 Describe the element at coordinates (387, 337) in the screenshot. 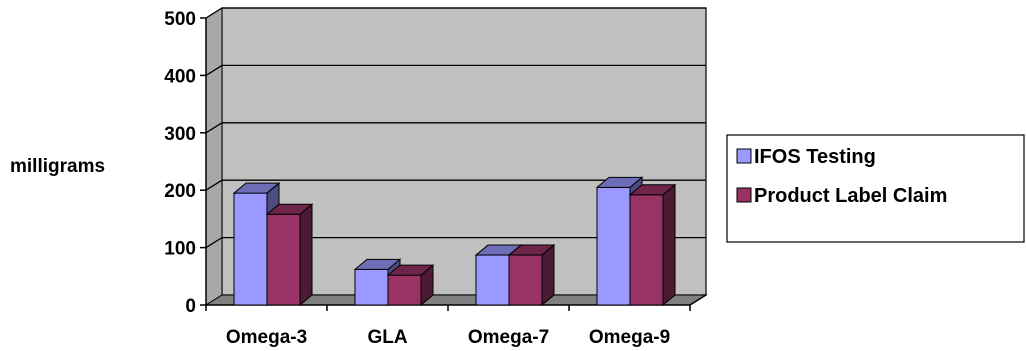

I see `x-tick-label: GLA` at that location.